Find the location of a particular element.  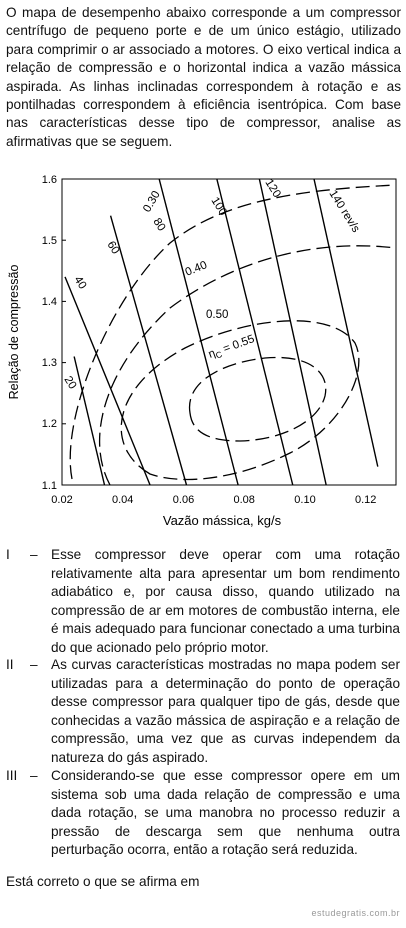

efficiency-symbol: η is located at coordinates (212, 353).